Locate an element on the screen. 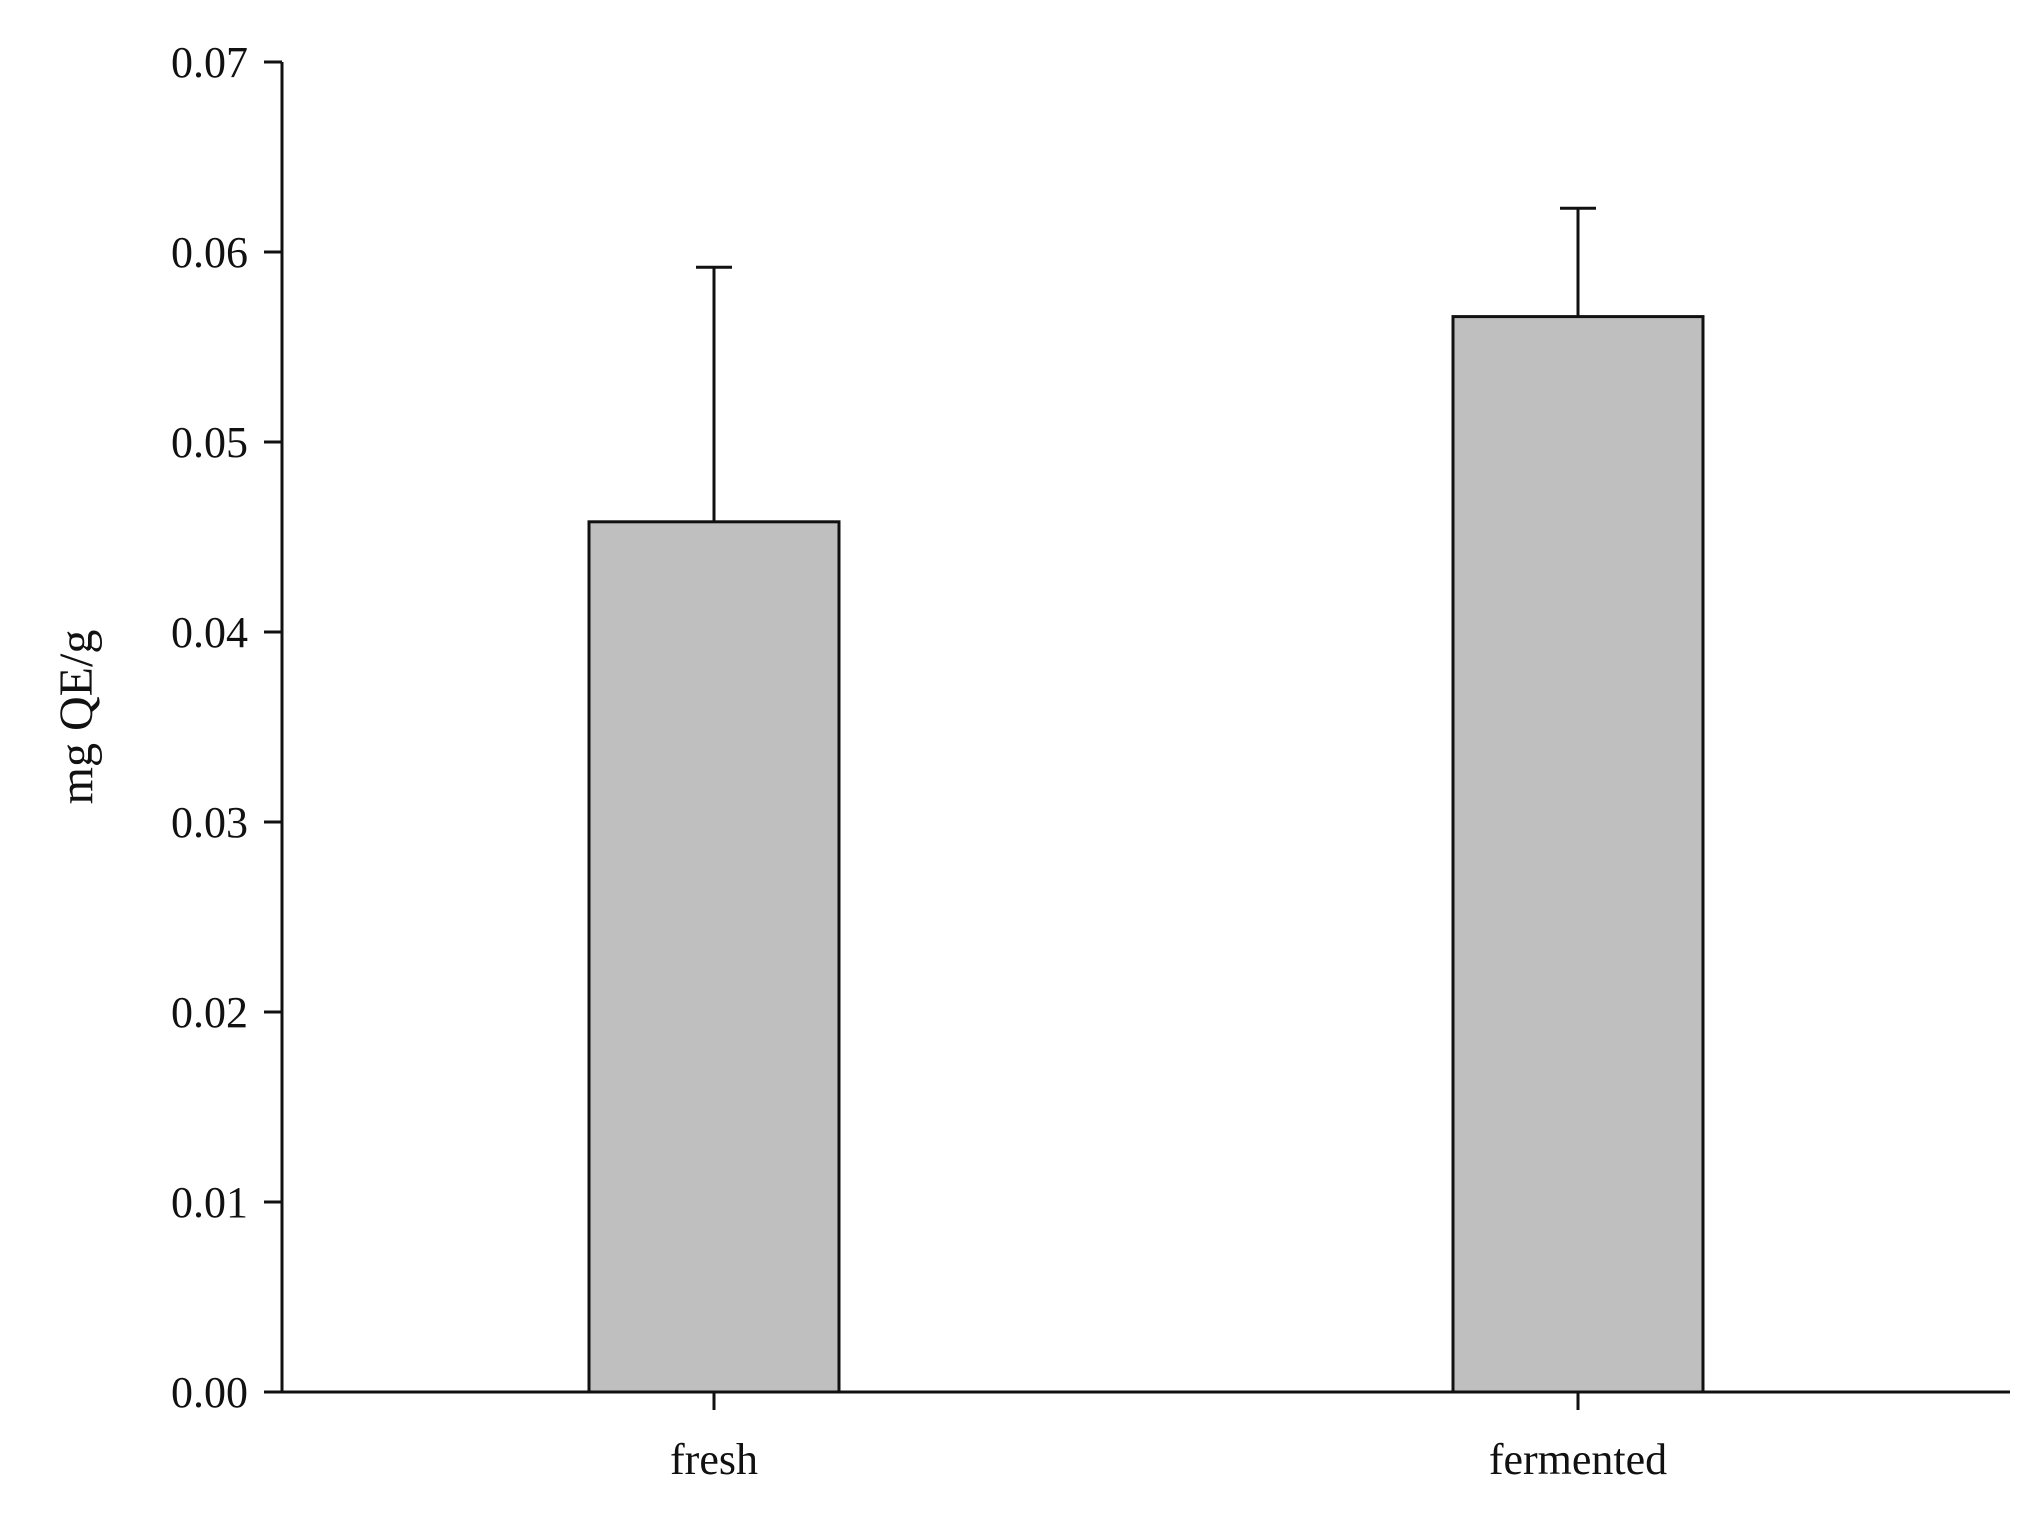 The height and width of the screenshot is (1528, 2038). y-axis: 0.00 0.01 0.02 0.03 0.04 0.05 0.06 0.07 is located at coordinates (227, 727).